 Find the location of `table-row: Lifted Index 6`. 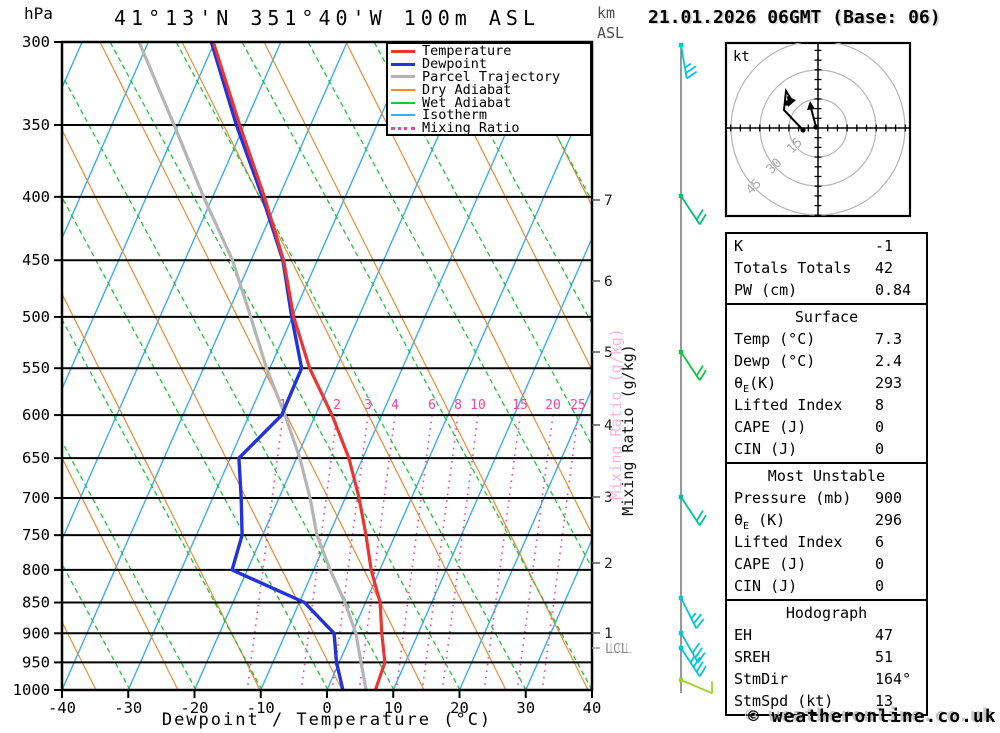

table-row: Lifted Index 6 is located at coordinates (826, 542).